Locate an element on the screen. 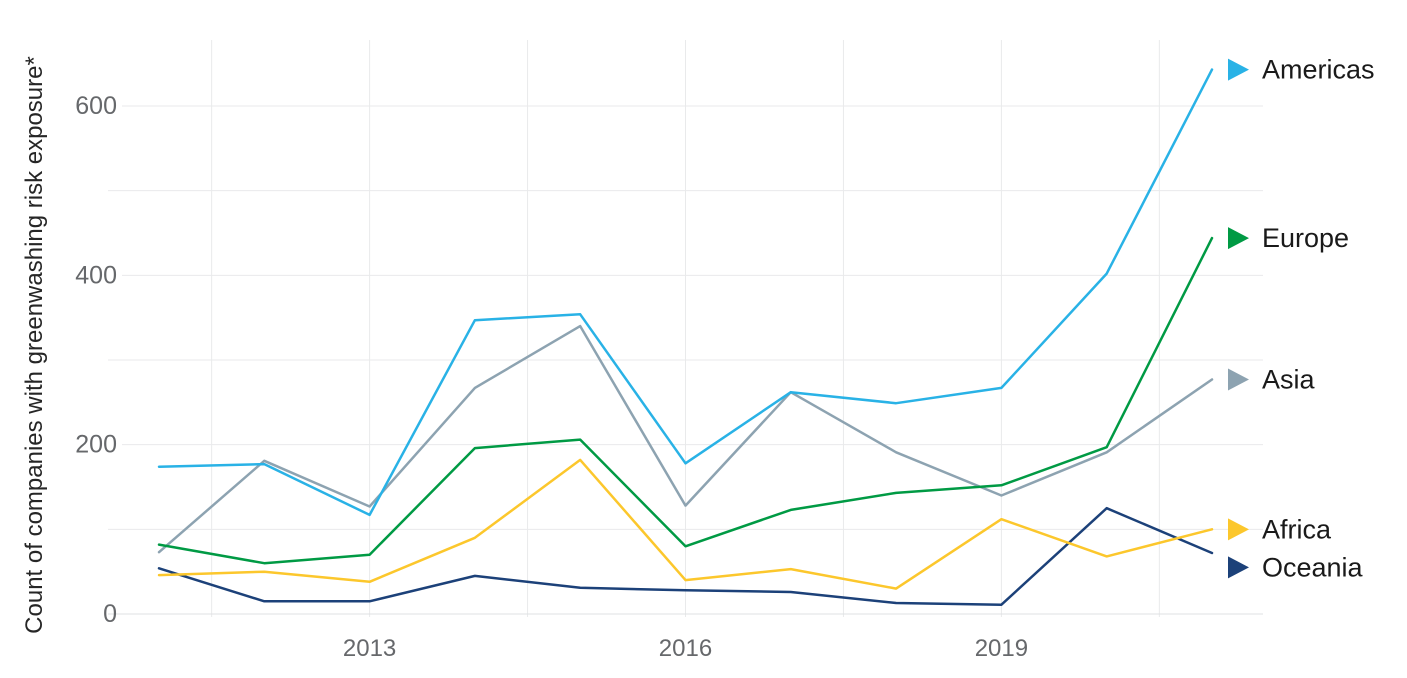 This screenshot has height=678, width=1407. line-africa is located at coordinates (685, 524).